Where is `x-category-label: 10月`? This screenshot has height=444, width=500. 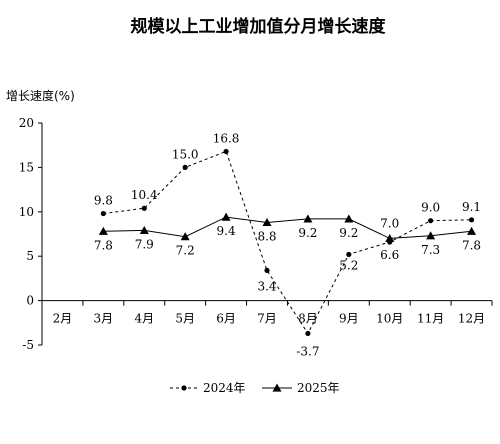
x-category-label: 10月 is located at coordinates (389, 319).